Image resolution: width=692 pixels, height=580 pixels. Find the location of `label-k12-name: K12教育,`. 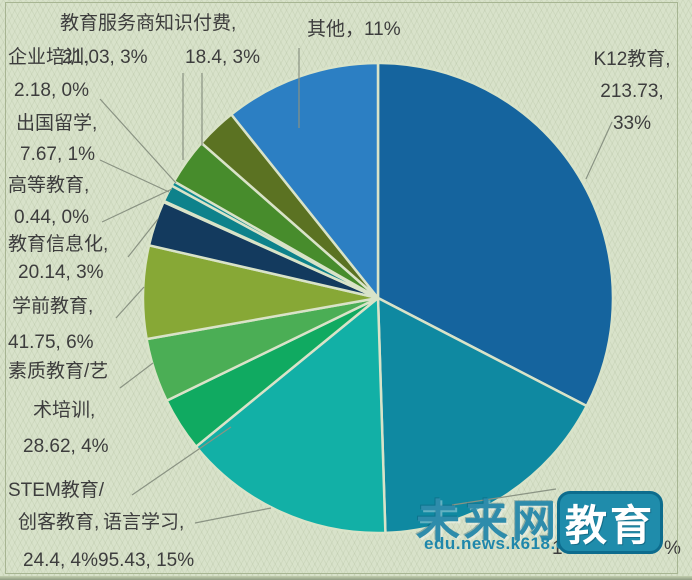

label-k12-name: K12教育, is located at coordinates (632, 59).